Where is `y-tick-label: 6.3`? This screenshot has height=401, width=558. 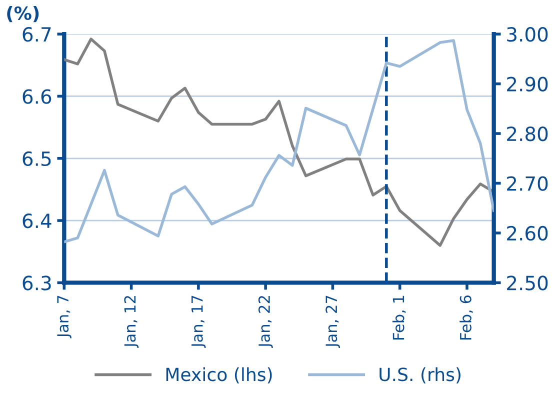
y-tick-label: 6.3 is located at coordinates (36, 283).